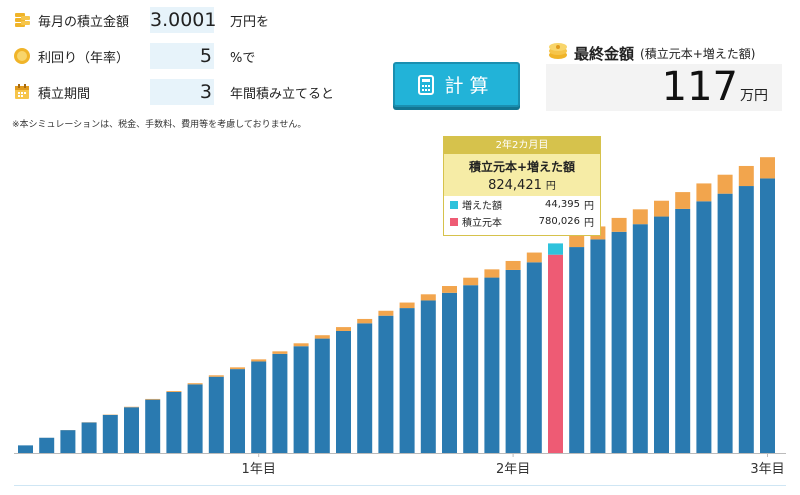 The height and width of the screenshot is (495, 800). What do you see at coordinates (400, 485) in the screenshot?
I see `bottom-divider` at bounding box center [400, 485].